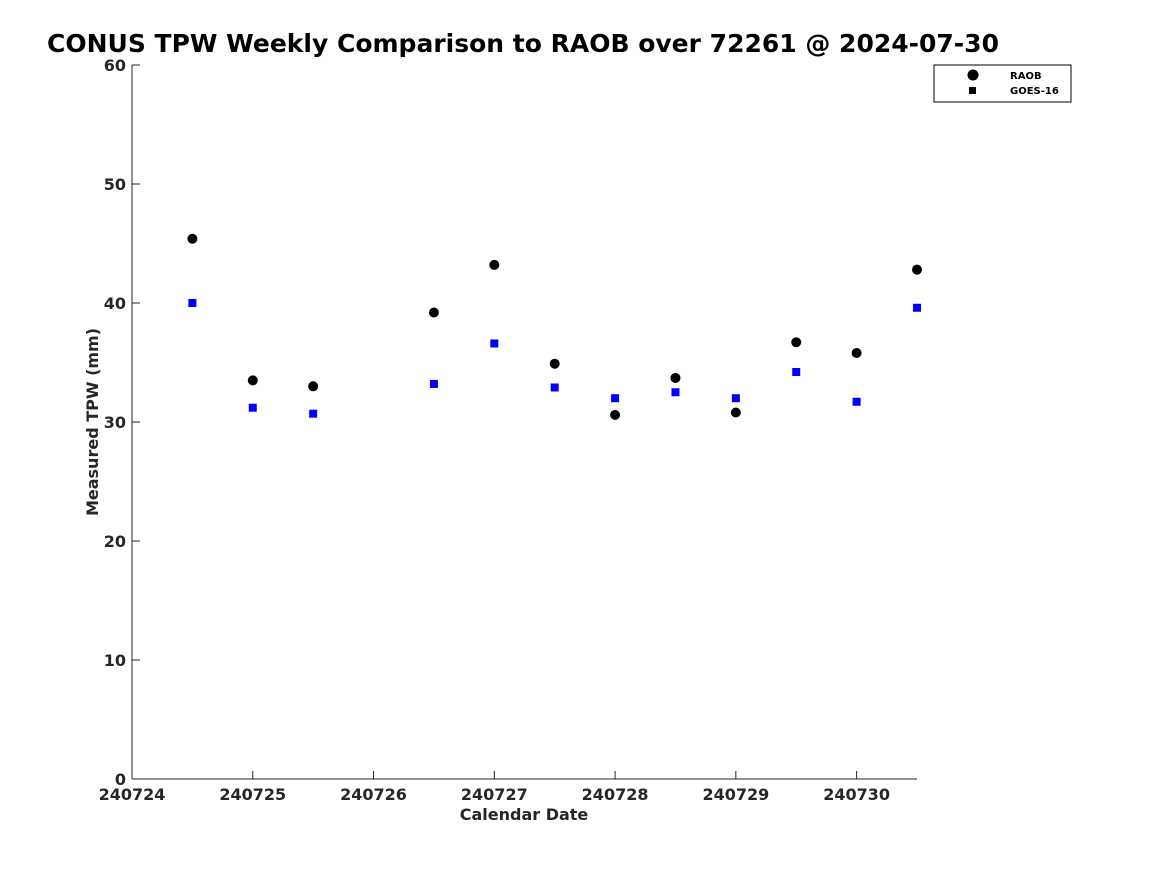  I want to click on y-tick-label: 60, so click(115, 65).